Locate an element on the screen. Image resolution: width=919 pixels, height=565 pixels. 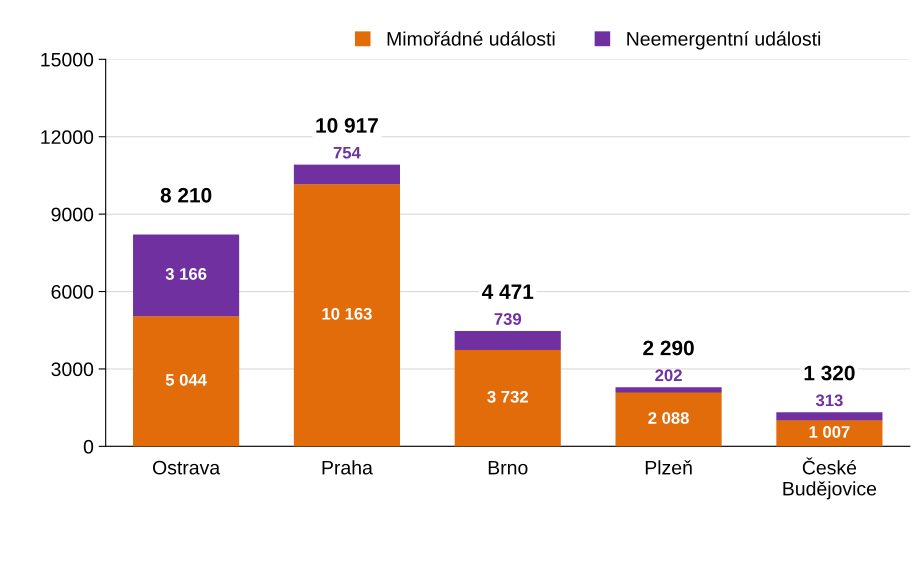
data-label: 313 is located at coordinates (829, 400).